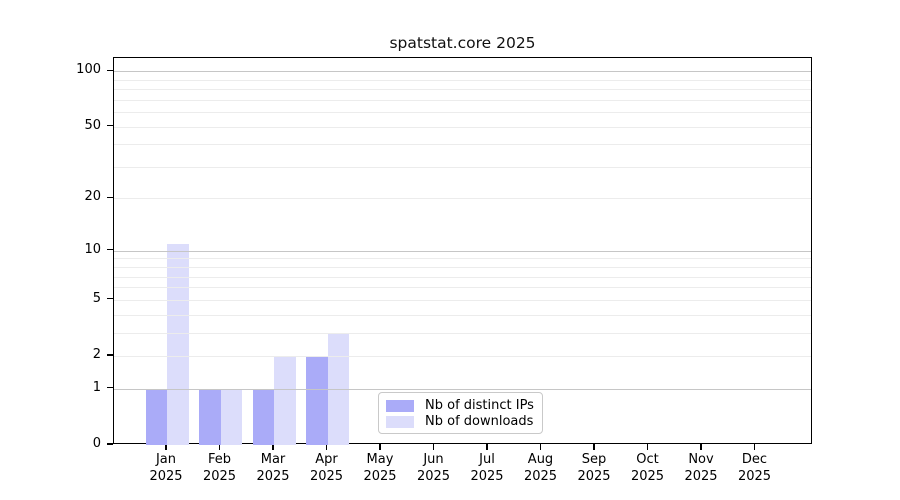 Image resolution: width=900 pixels, height=500 pixels. Describe the element at coordinates (754, 459) in the screenshot. I see `x-axis-tick-line: Dec` at that location.